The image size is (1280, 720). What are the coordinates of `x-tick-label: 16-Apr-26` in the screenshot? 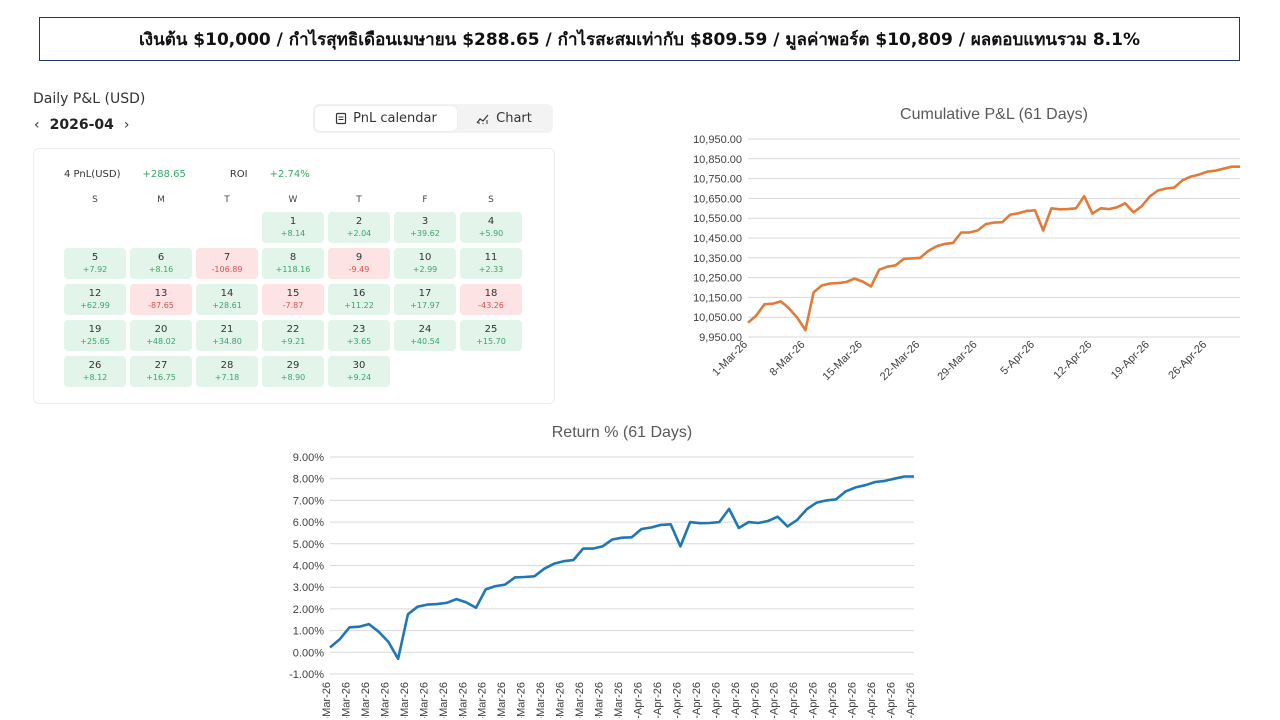 It's located at (775, 700).